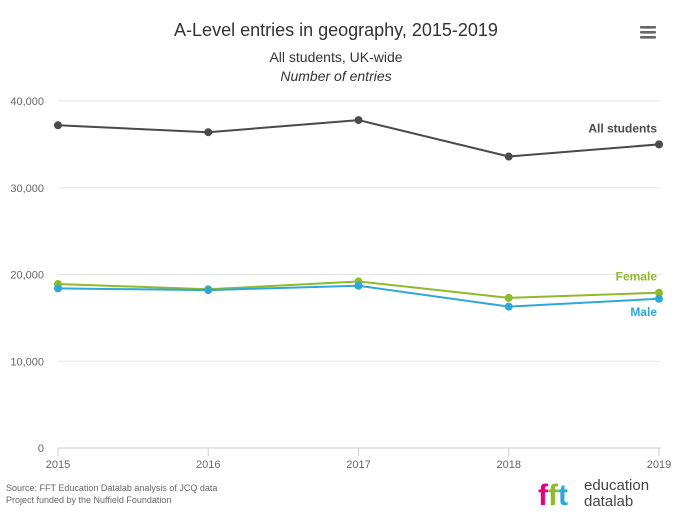  What do you see at coordinates (27, 189) in the screenshot?
I see `y-tick-label: 30,000` at bounding box center [27, 189].